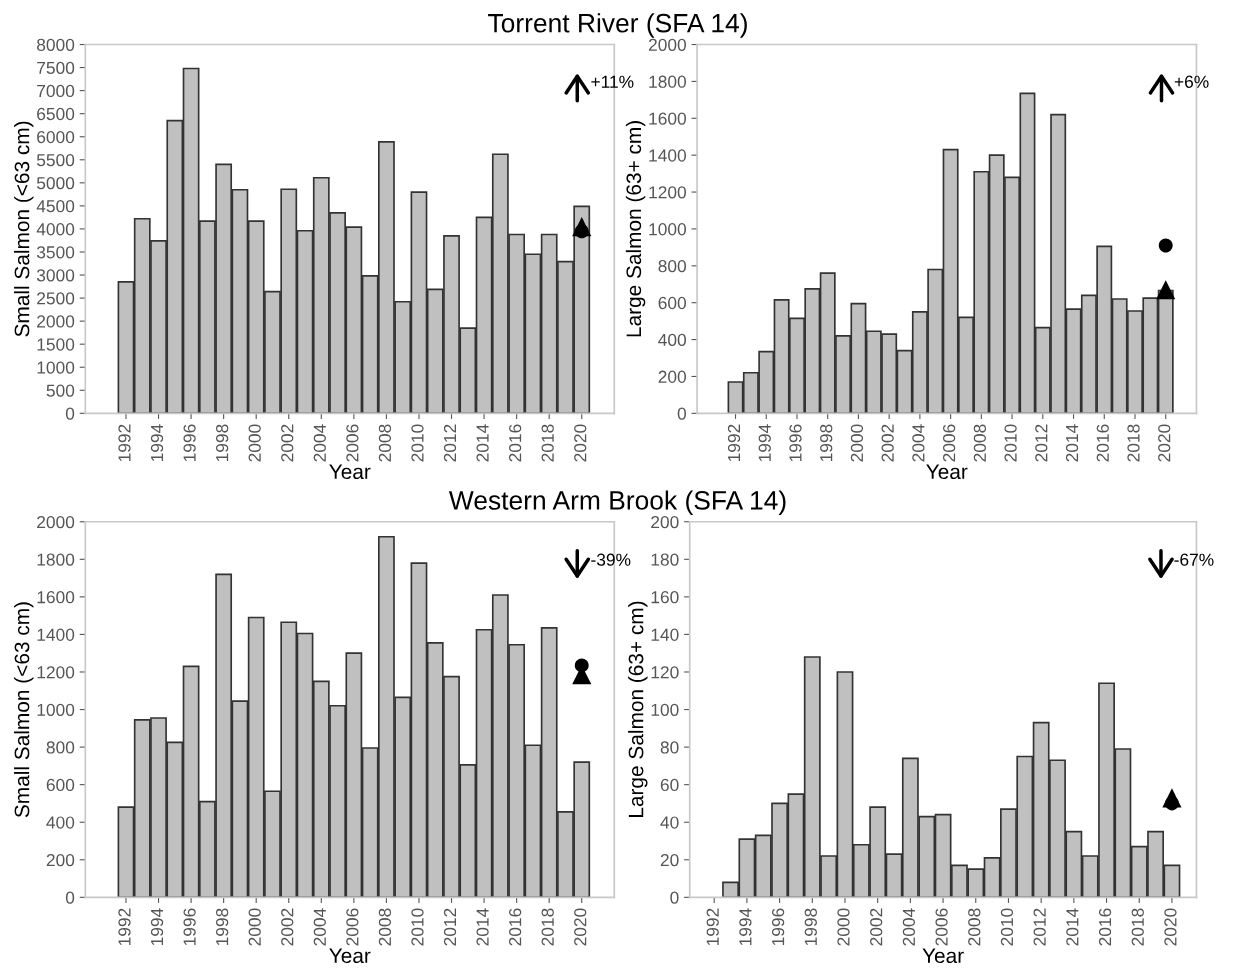  Describe the element at coordinates (56, 137) in the screenshot. I see `y-tick-label: 6000` at that location.